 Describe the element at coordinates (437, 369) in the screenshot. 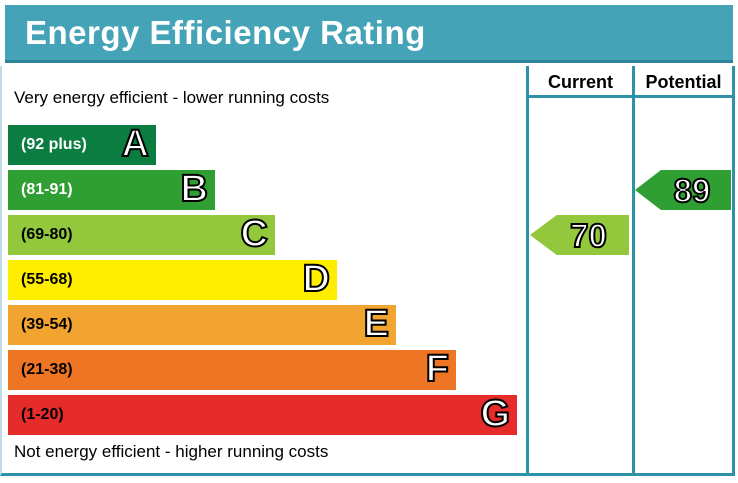

I see `band-letter: F` at that location.